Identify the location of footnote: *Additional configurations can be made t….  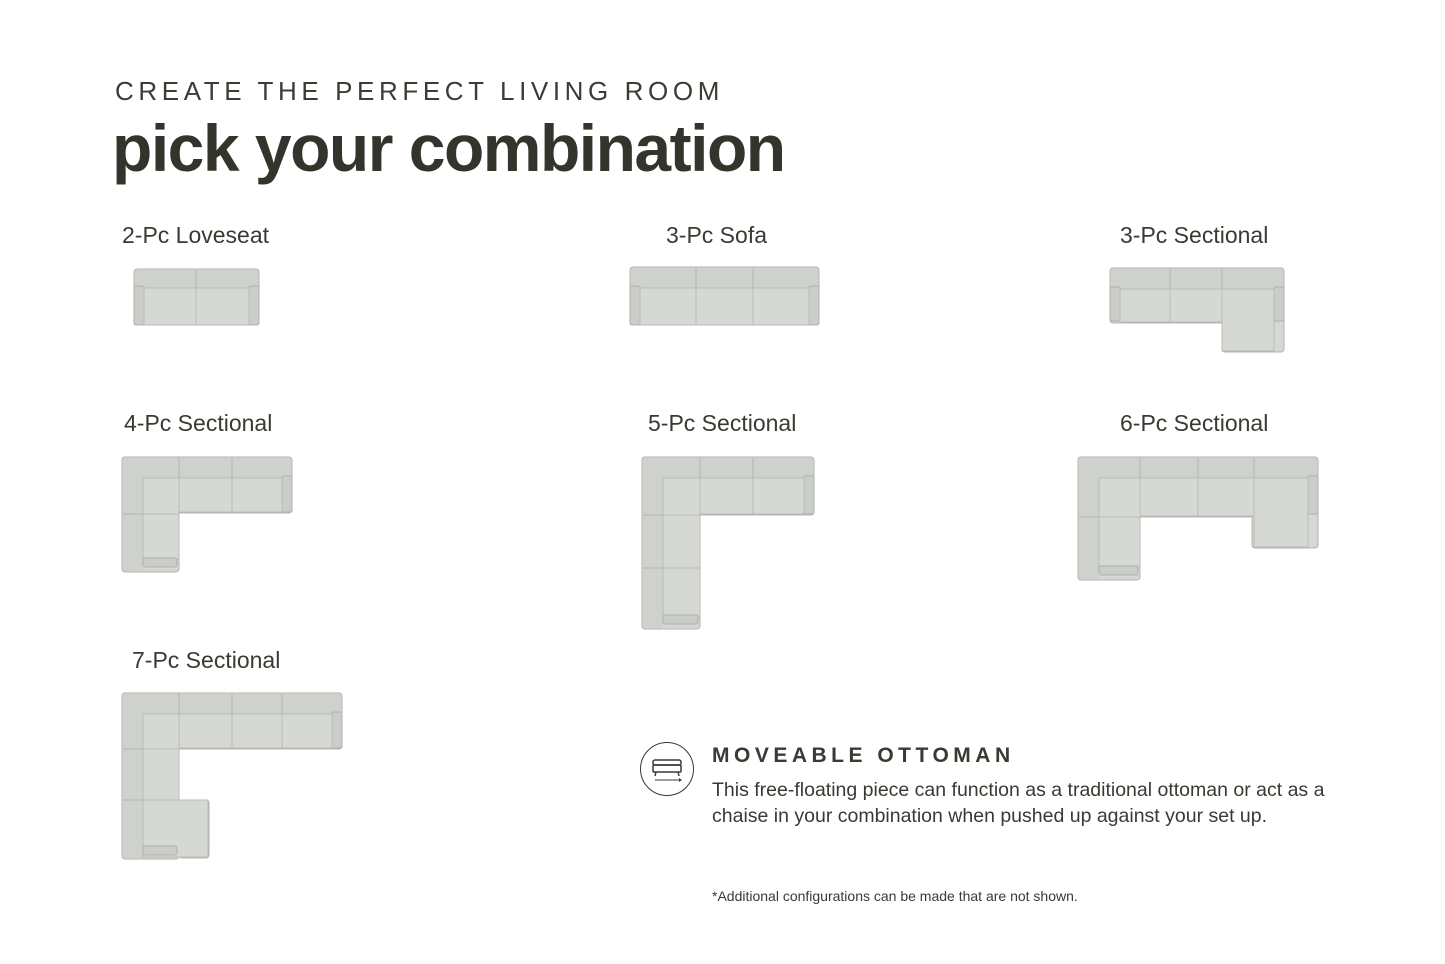
(895, 896).